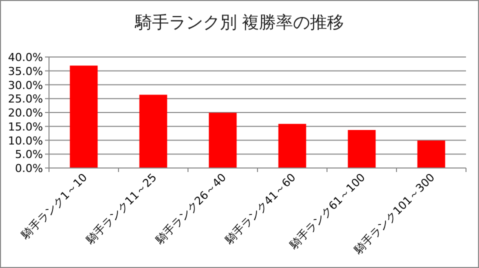 The width and height of the screenshot is (479, 268). What do you see at coordinates (25, 127) in the screenshot?
I see `y-tick-label: 15.0%` at bounding box center [25, 127].